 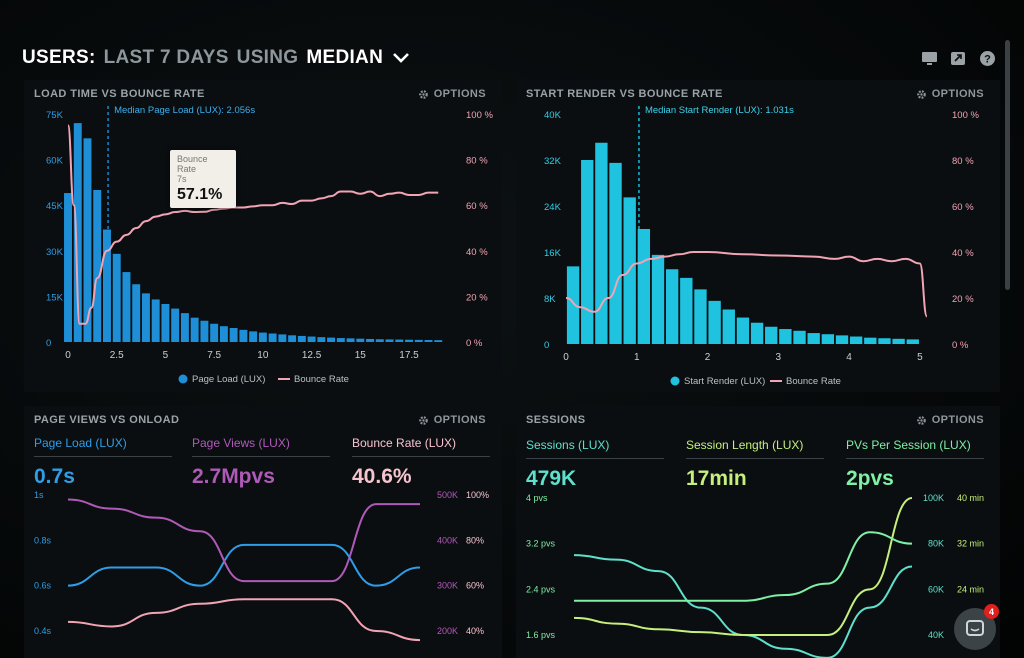 I want to click on y-tick-label: 40K, so click(x=553, y=115).